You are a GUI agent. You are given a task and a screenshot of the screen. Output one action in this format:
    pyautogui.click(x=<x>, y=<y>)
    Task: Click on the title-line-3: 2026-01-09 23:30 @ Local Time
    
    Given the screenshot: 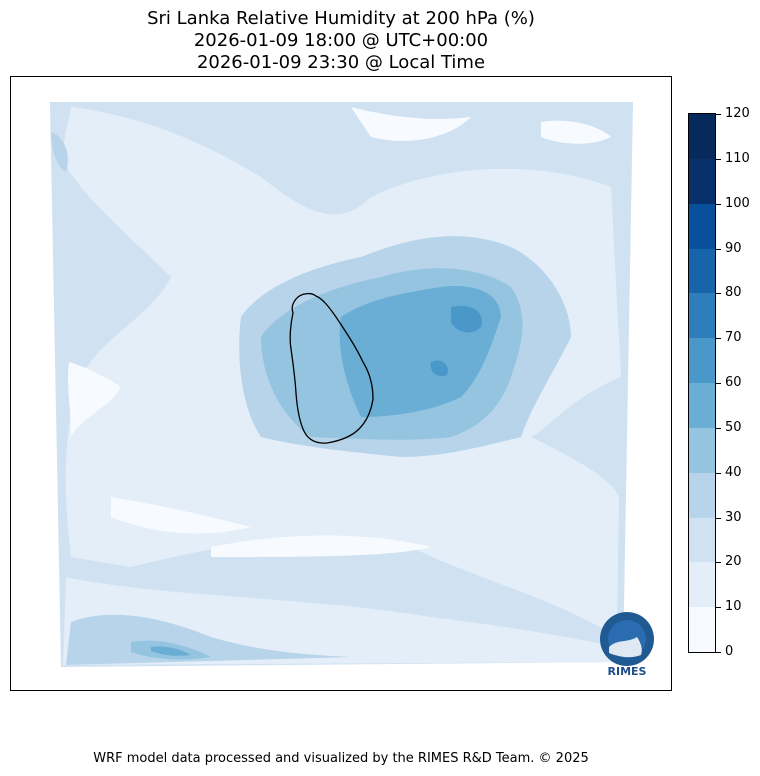 What is the action you would take?
    pyautogui.click(x=341, y=62)
    